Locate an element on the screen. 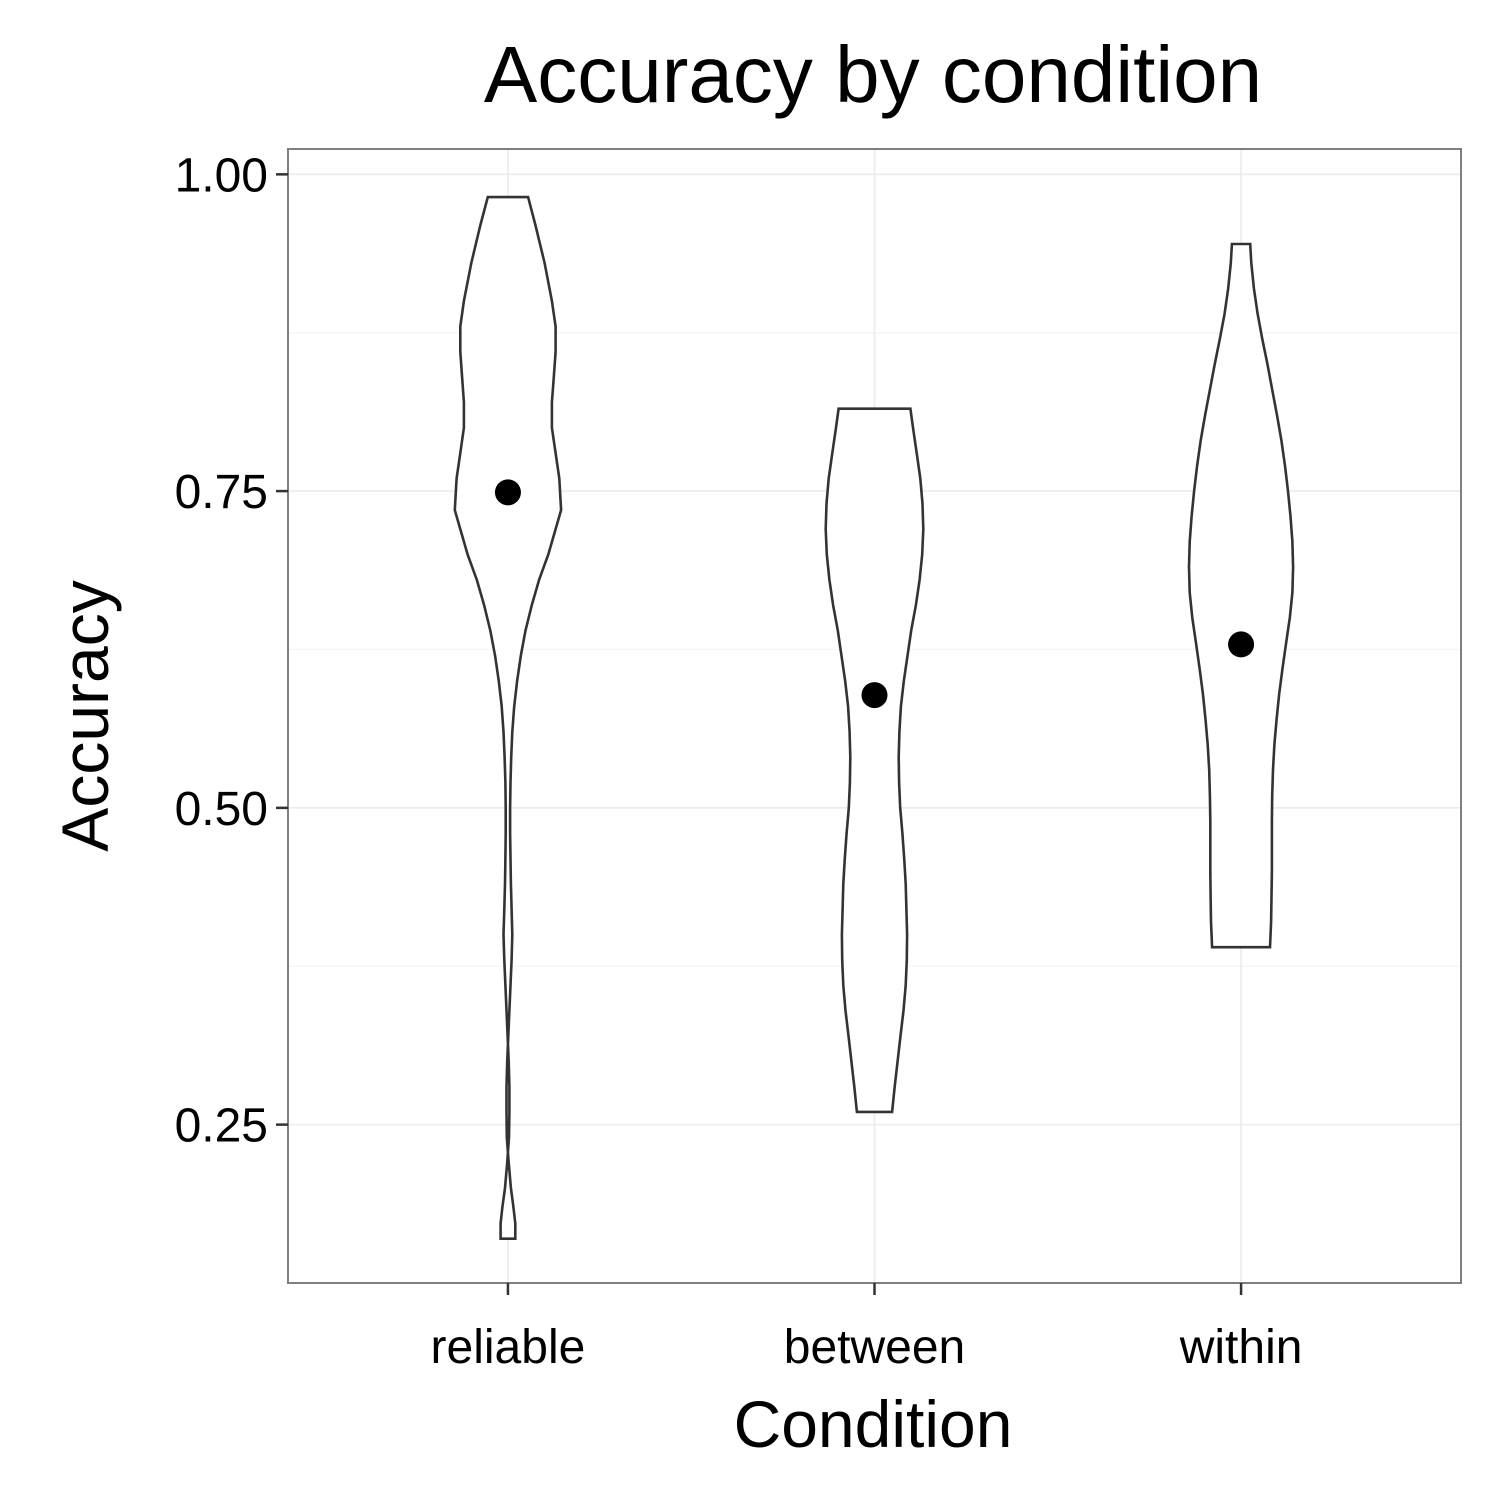 The image size is (1500, 1500). y-axis-title: Accuracy is located at coordinates (85, 715).